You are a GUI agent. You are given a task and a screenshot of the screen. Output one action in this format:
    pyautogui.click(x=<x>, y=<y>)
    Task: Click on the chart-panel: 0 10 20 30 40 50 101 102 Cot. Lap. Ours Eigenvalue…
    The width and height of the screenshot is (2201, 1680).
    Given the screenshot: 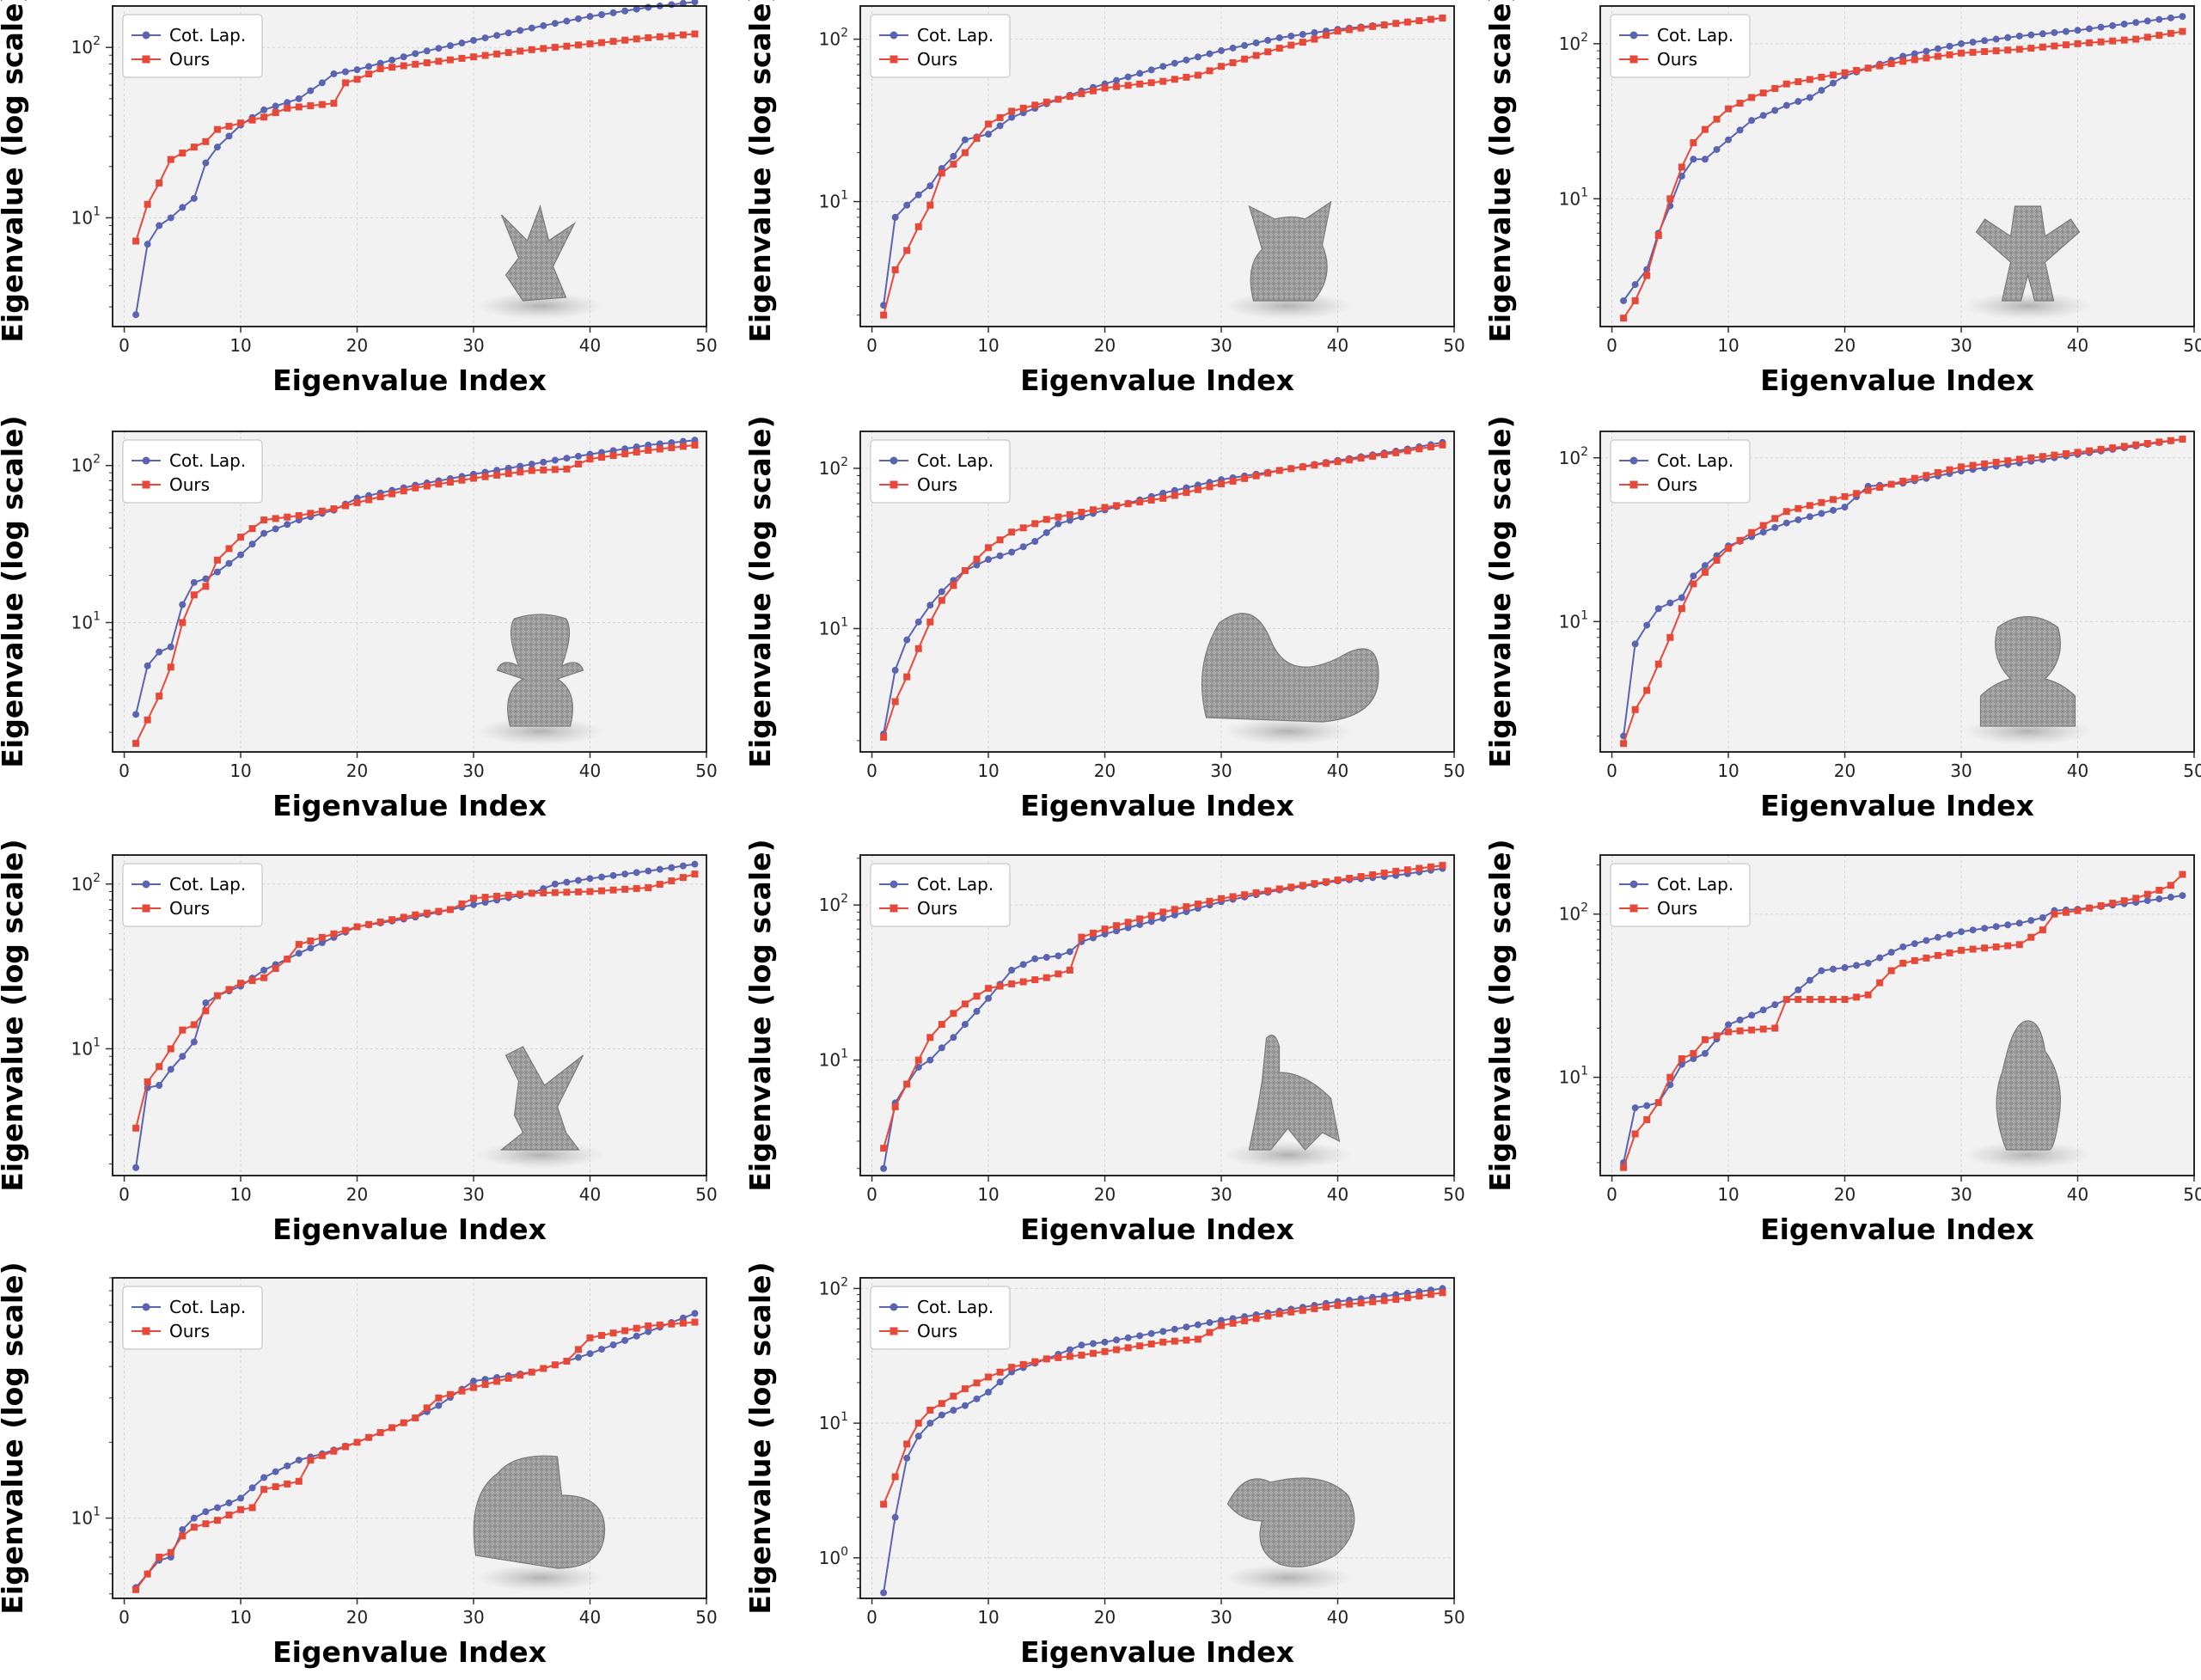 What is the action you would take?
    pyautogui.click(x=1842, y=619)
    